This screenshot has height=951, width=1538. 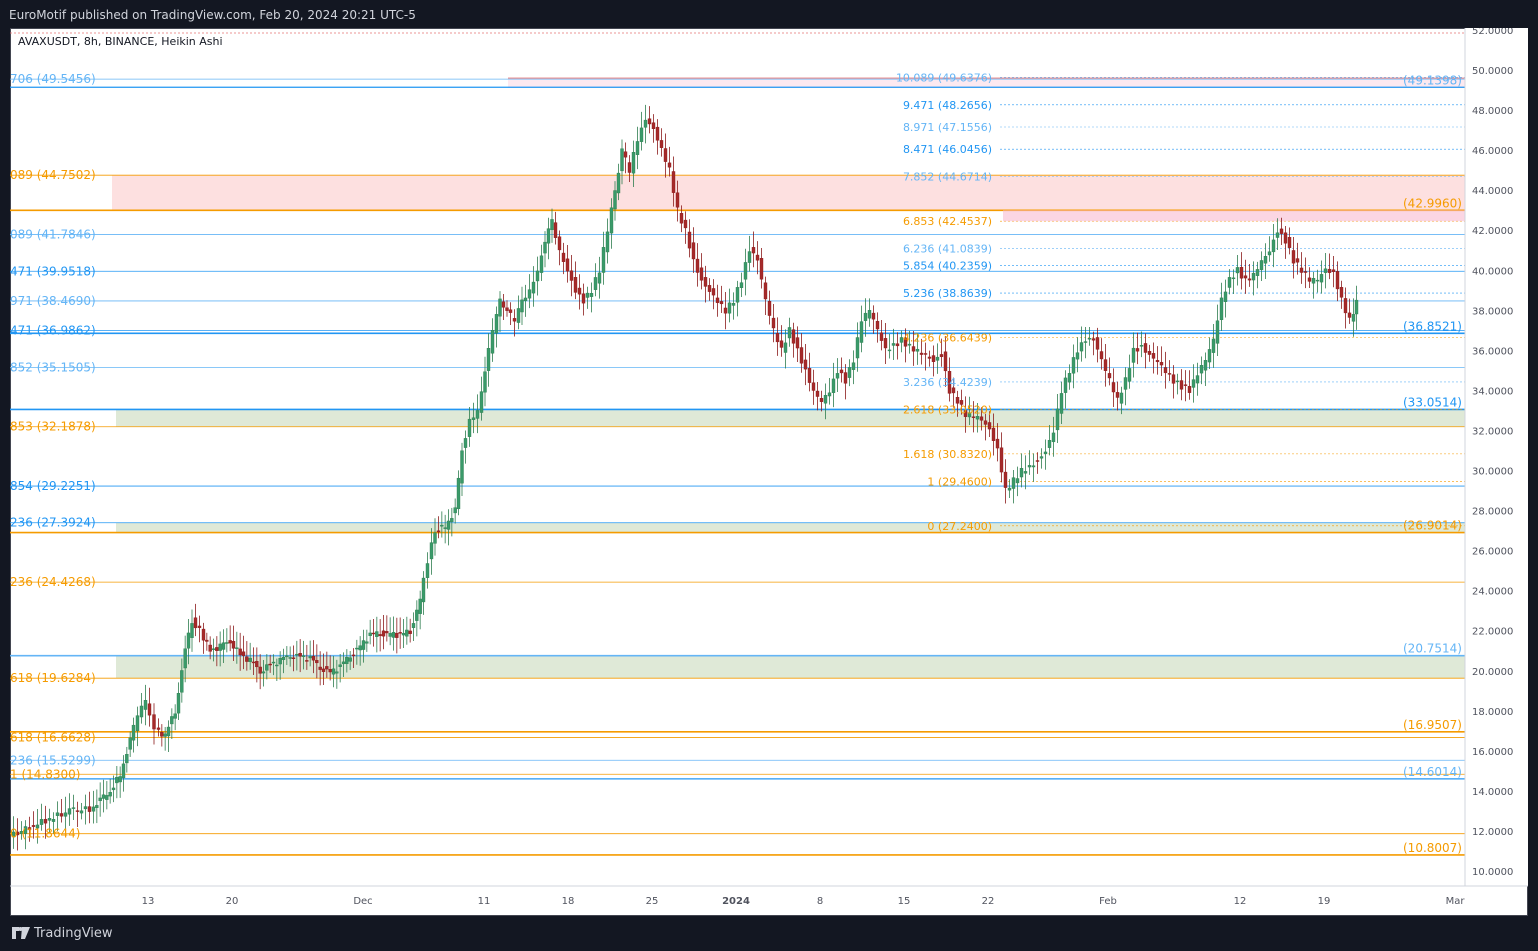 What do you see at coordinates (1492, 271) in the screenshot?
I see `y-tick-label: 40.0000` at bounding box center [1492, 271].